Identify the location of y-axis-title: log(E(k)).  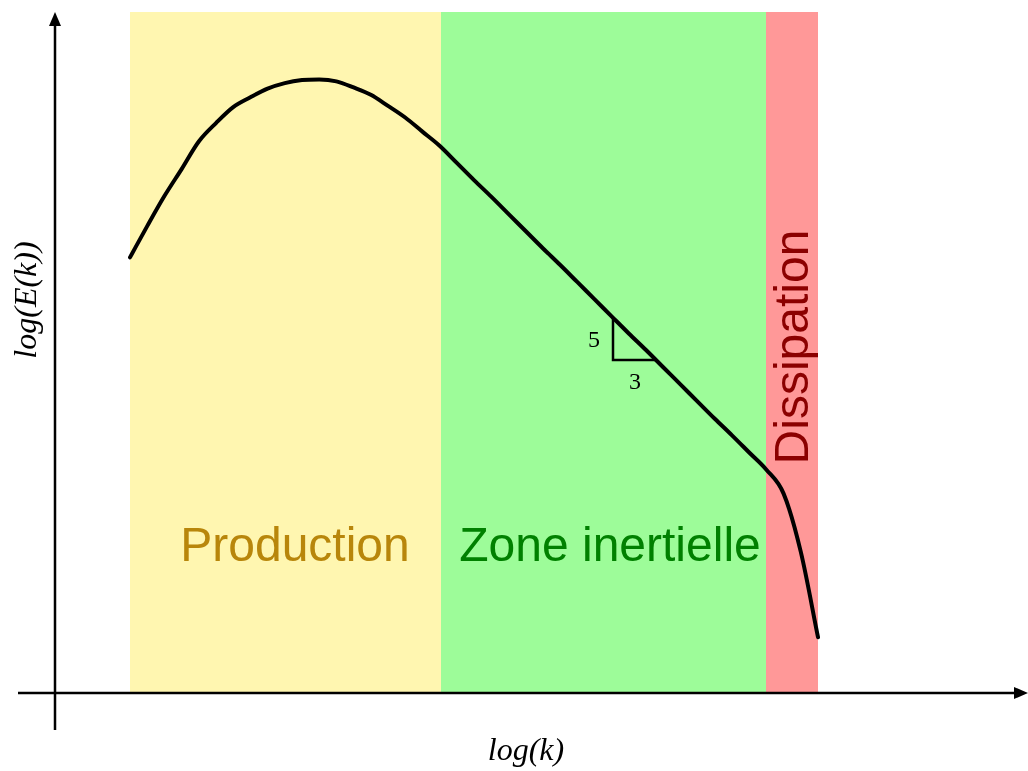
(25, 300).